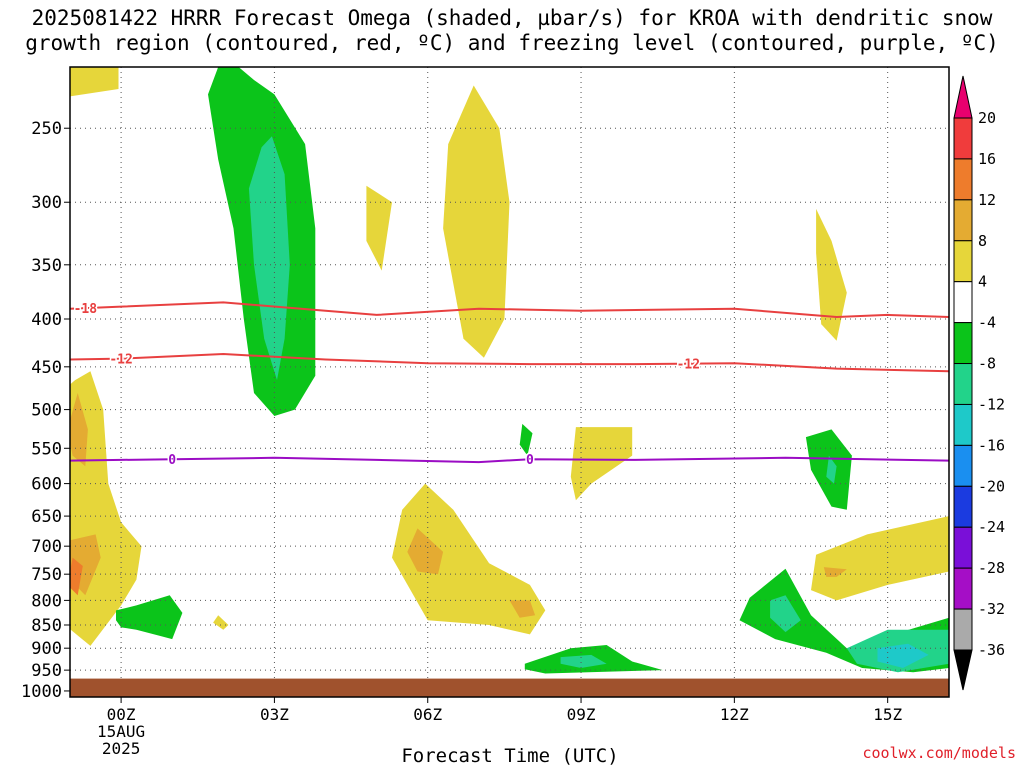 Image resolution: width=1024 pixels, height=768 pixels. What do you see at coordinates (987, 118) in the screenshot?
I see `colorbar-label: 20` at bounding box center [987, 118].